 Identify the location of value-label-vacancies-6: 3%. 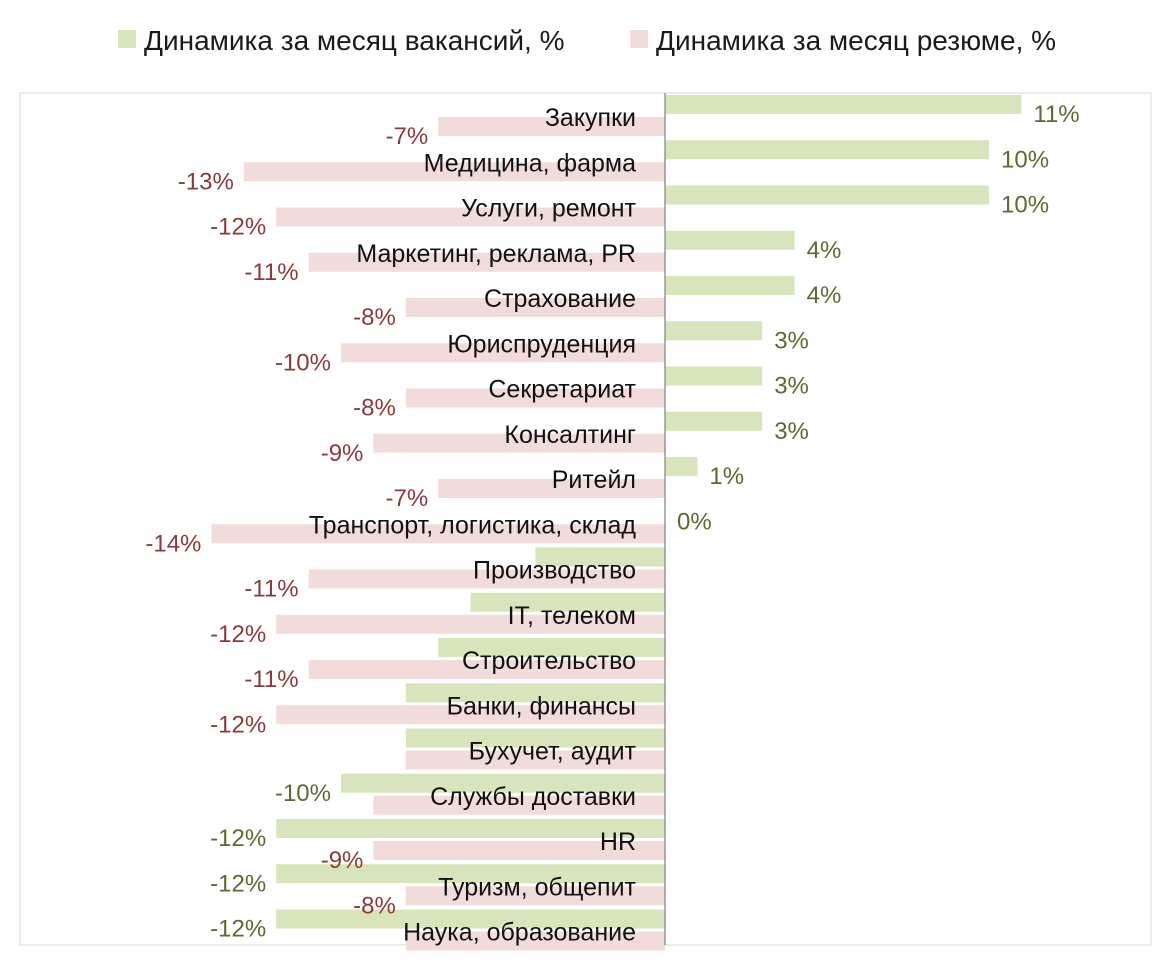
(791, 386).